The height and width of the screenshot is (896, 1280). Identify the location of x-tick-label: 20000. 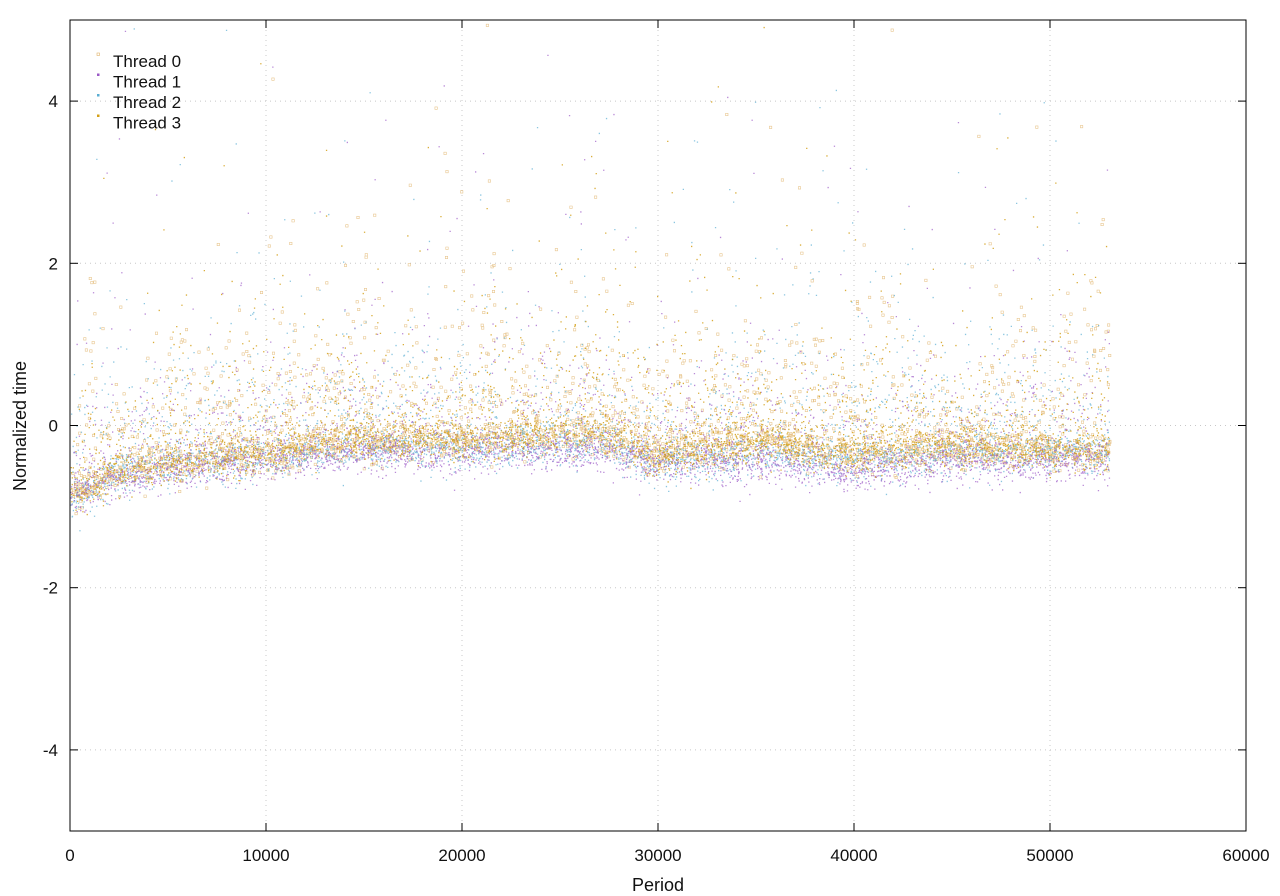
(461, 855).